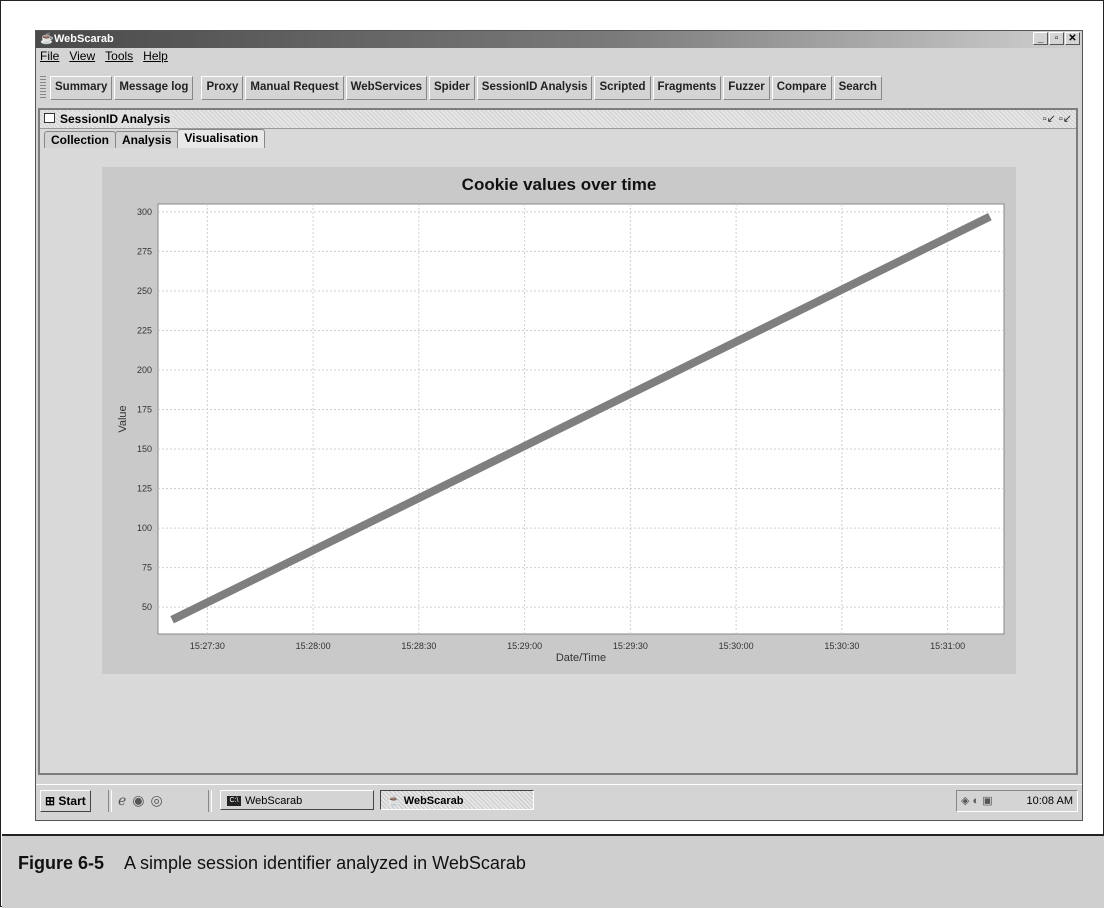  What do you see at coordinates (119, 56) in the screenshot?
I see `menu-tools: Tools` at bounding box center [119, 56].